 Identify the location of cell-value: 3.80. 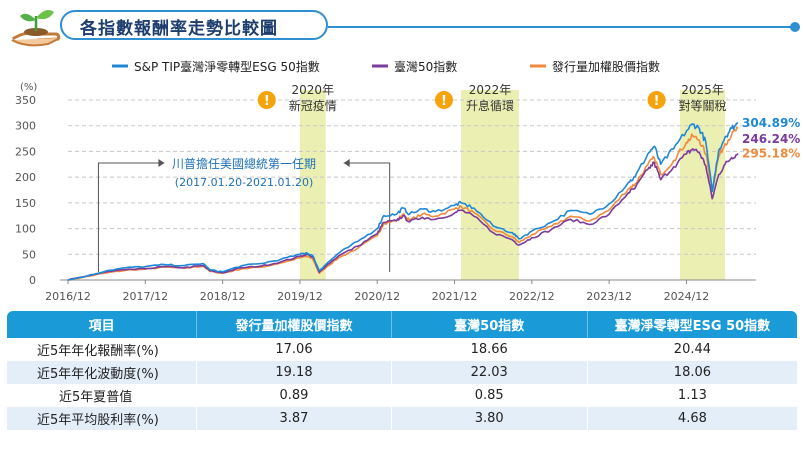
(489, 418).